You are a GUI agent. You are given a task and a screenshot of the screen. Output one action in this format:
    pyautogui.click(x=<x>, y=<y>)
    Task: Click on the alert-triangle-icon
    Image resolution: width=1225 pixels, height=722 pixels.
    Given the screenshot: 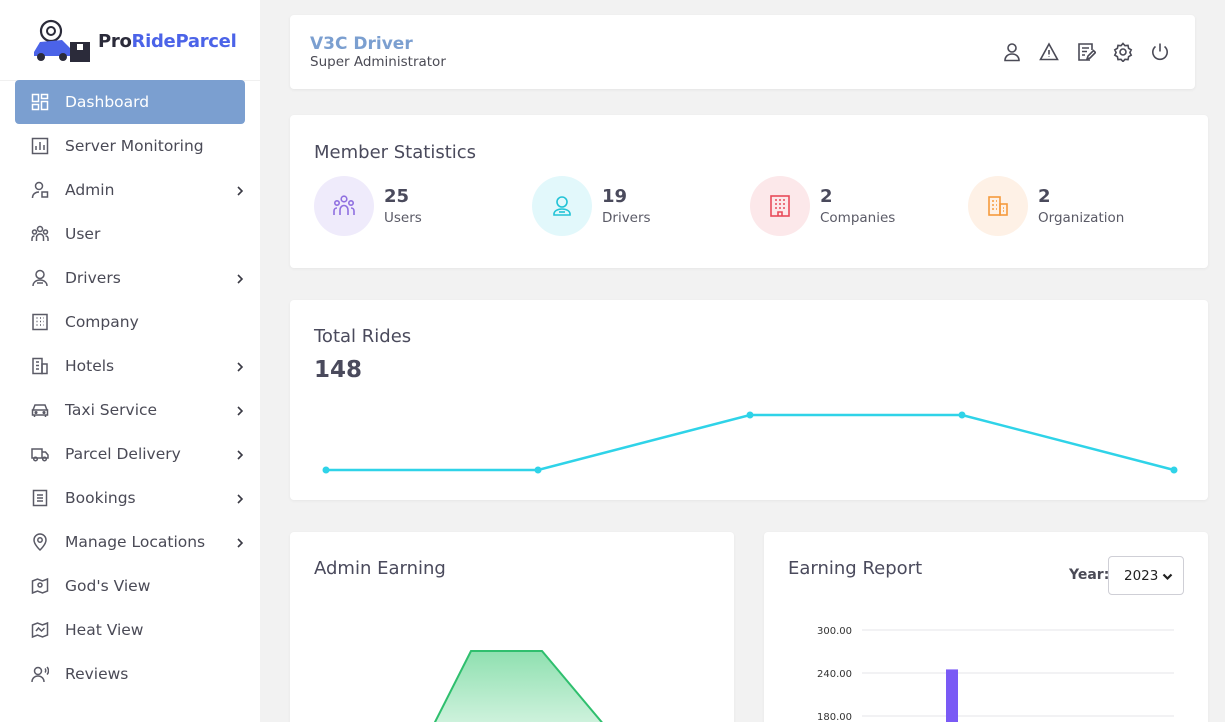 What is the action you would take?
    pyautogui.click(x=1049, y=52)
    